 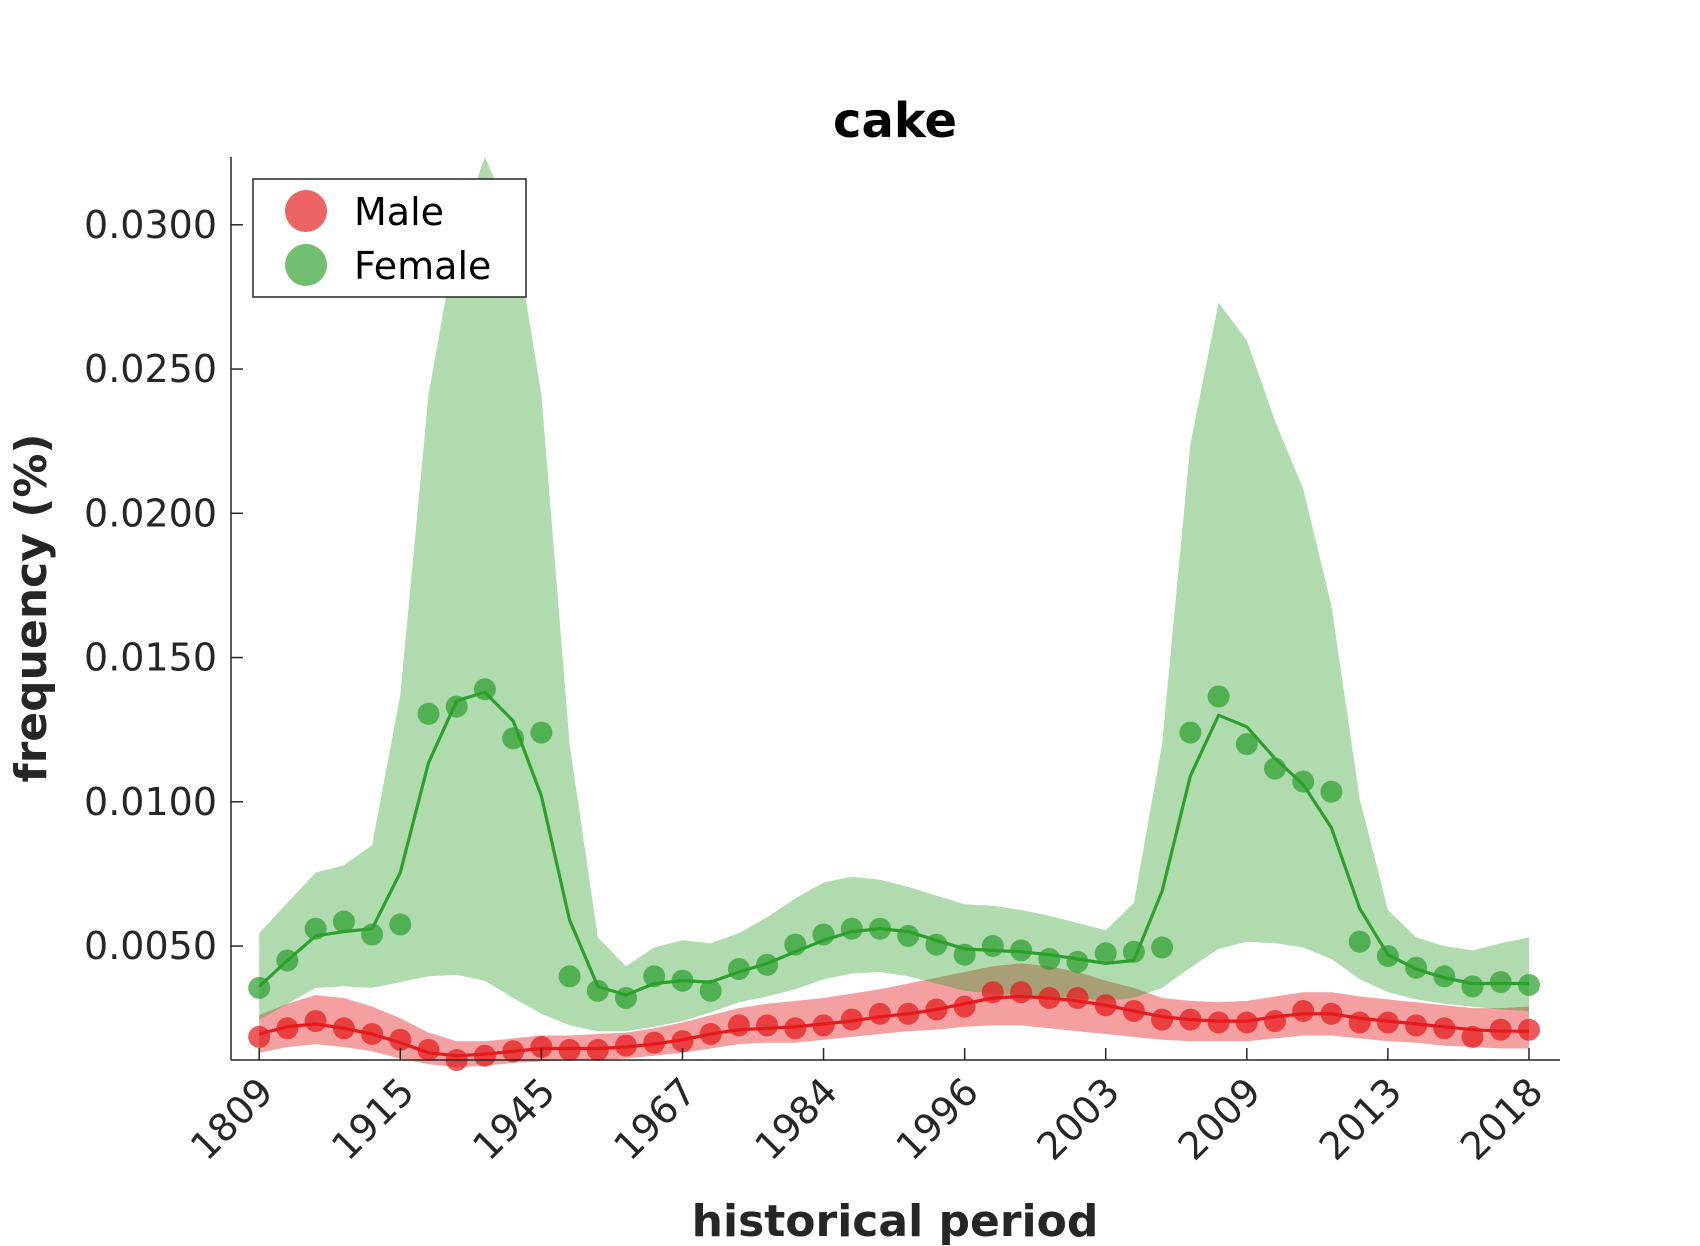 What do you see at coordinates (389, 238) in the screenshot?
I see `legend: Male Female` at bounding box center [389, 238].